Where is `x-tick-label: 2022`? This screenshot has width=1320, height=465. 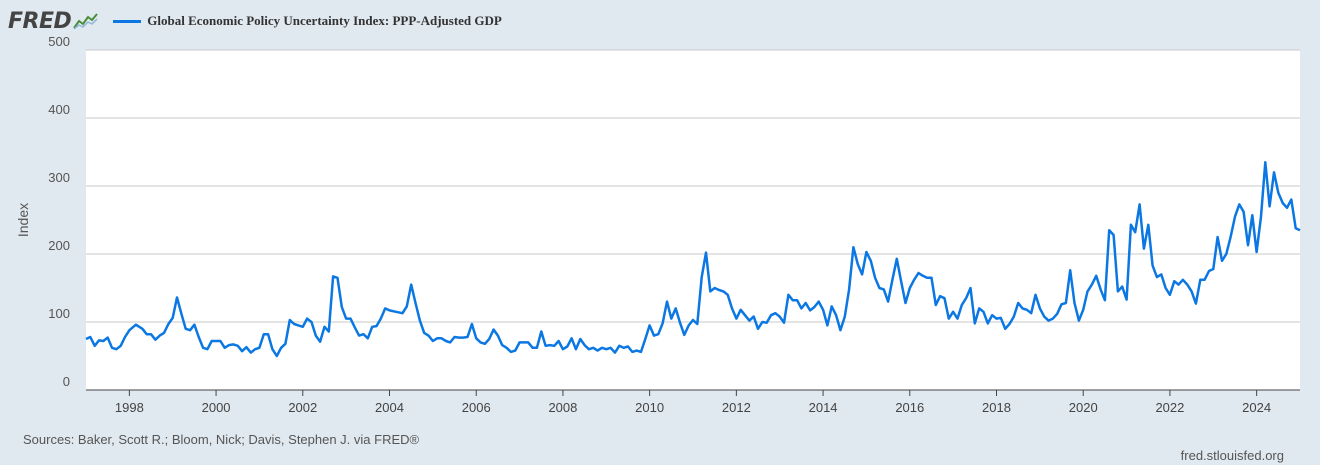 x-tick-label: 2022 is located at coordinates (1169, 407).